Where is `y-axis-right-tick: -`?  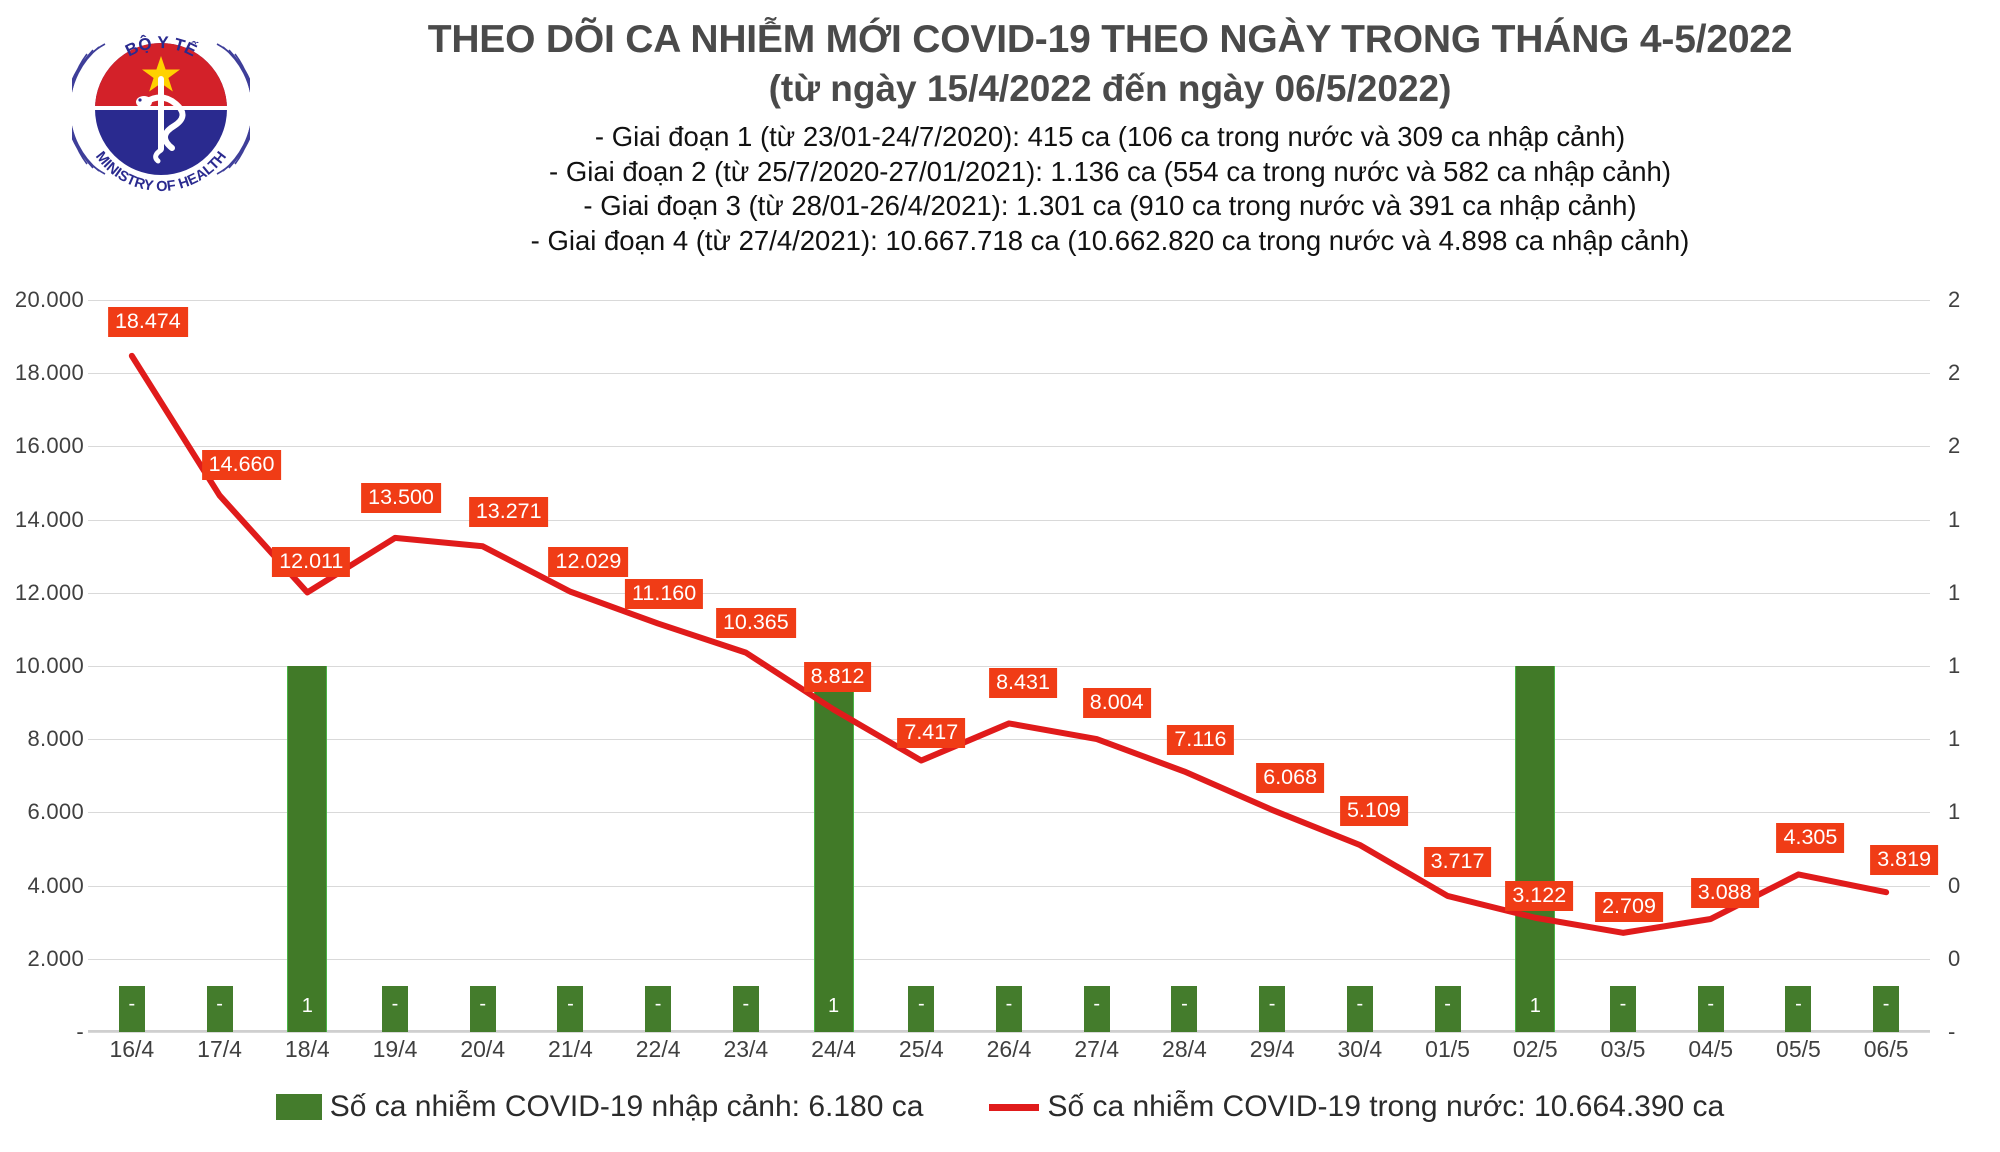
y-axis-right-tick: - is located at coordinates (1952, 1031).